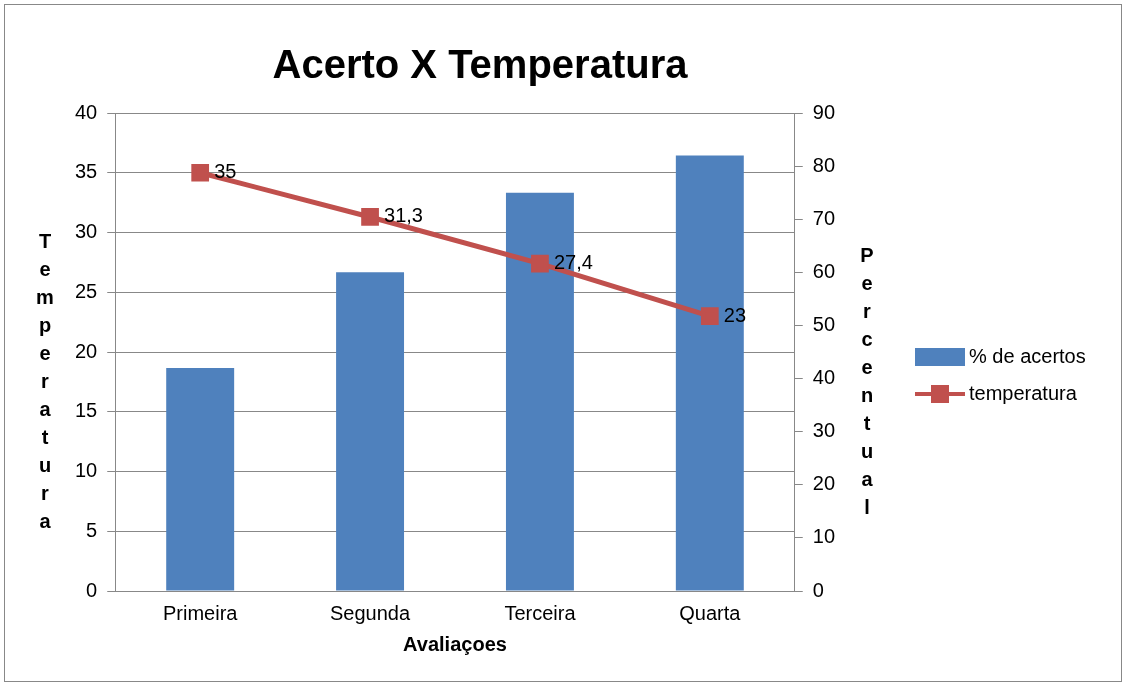 This screenshot has width=1128, height=688. I want to click on chart-title: Acerto X Temperatura, so click(480, 64).